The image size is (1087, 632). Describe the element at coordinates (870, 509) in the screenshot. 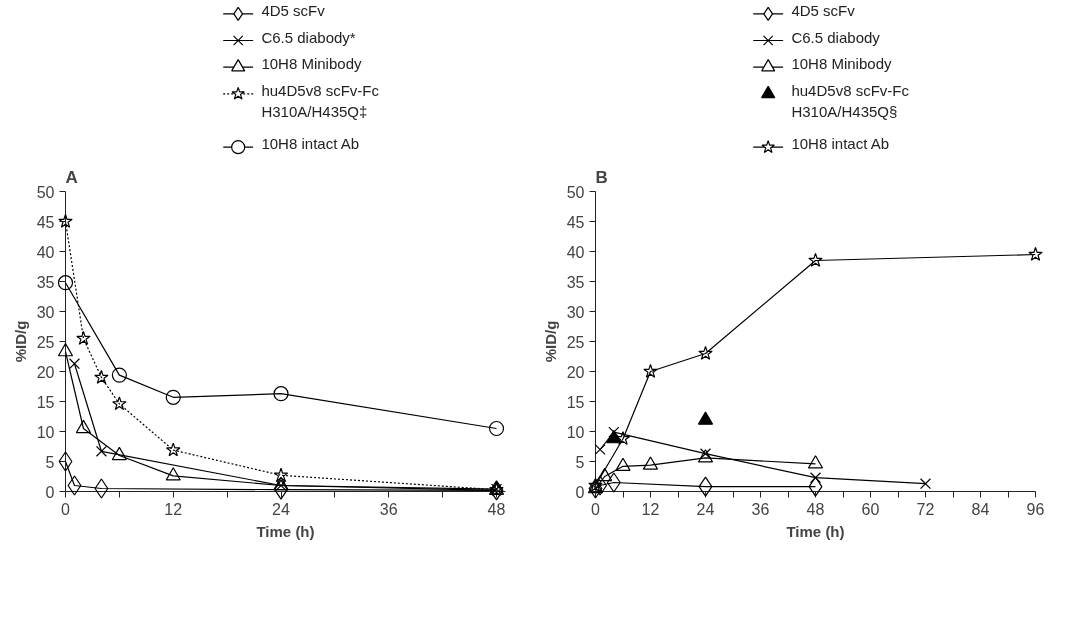

I see `x-tick-label: 60` at that location.